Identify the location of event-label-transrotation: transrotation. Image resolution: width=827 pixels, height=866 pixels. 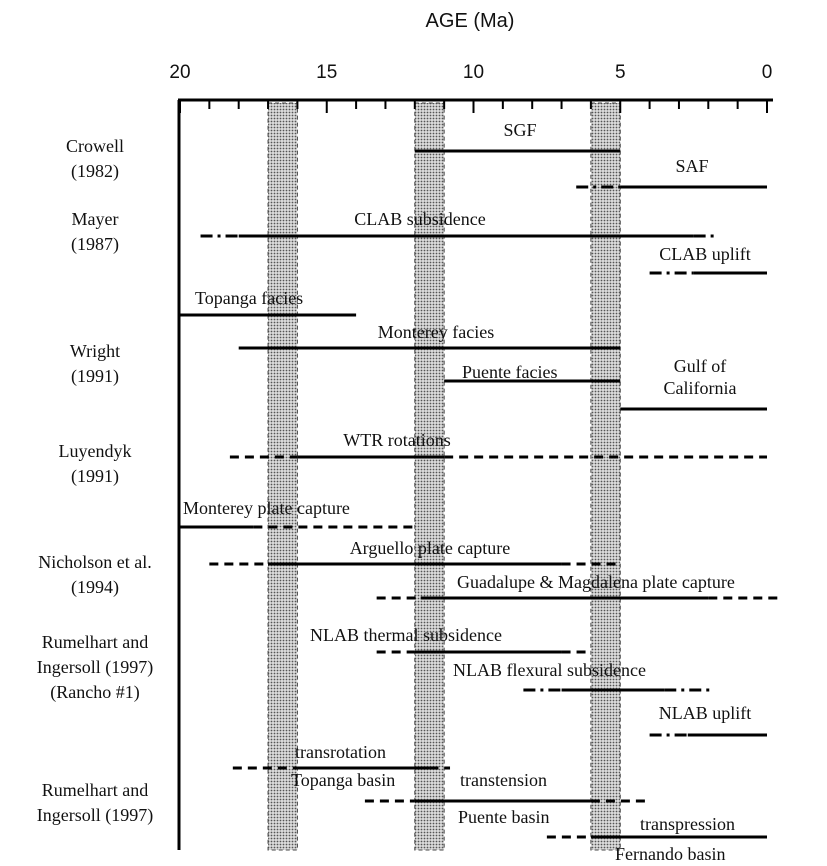
(340, 752).